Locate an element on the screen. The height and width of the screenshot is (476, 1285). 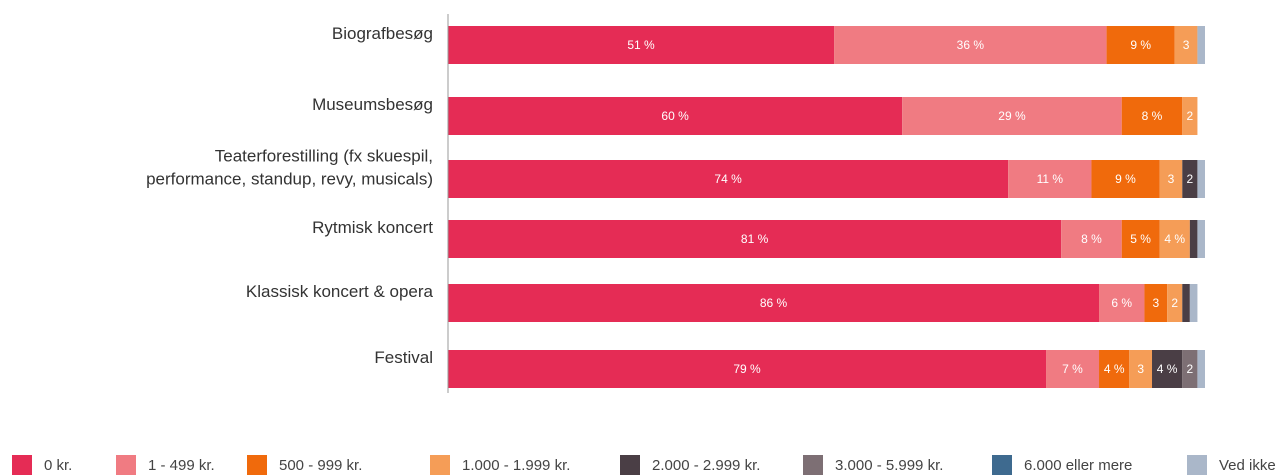
legend-label: 1.000 - 1.999 kr. is located at coordinates (516, 465).